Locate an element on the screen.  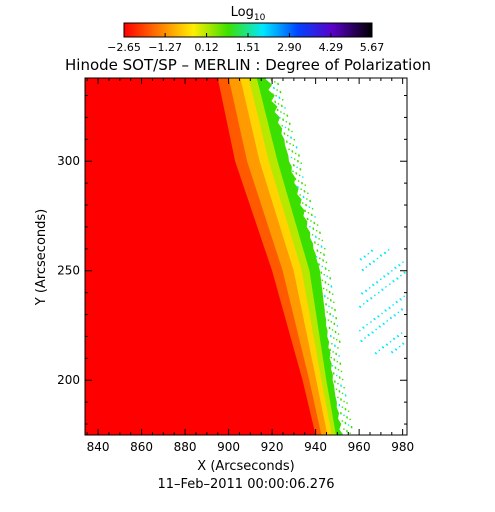
x-axis-label: X (Arcseconds) is located at coordinates (245, 466).